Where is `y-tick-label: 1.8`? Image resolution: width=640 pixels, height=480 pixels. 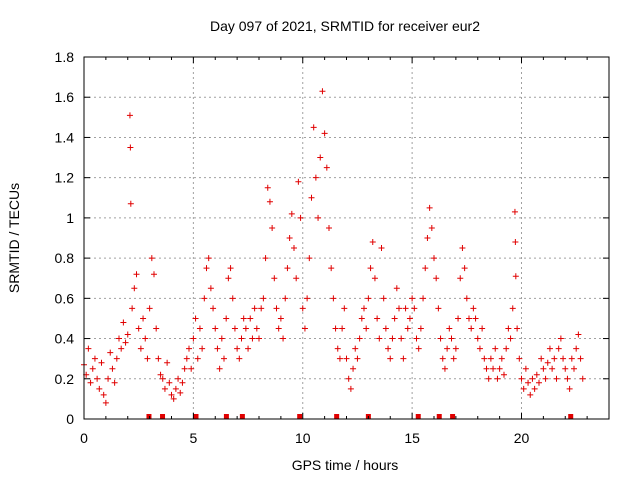 y-tick-label: 1.8 is located at coordinates (65, 57).